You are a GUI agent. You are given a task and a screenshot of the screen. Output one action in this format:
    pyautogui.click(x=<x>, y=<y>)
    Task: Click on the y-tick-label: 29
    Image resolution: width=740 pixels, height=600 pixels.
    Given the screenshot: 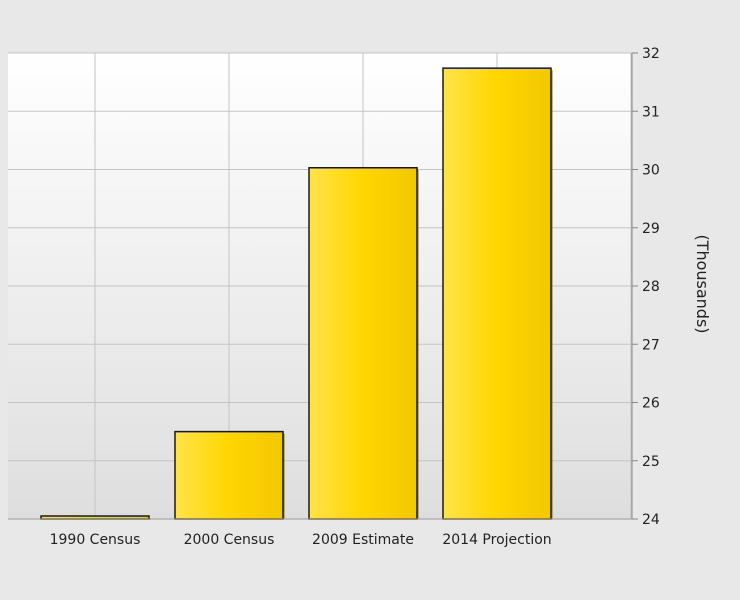 What is the action you would take?
    pyautogui.click(x=651, y=229)
    